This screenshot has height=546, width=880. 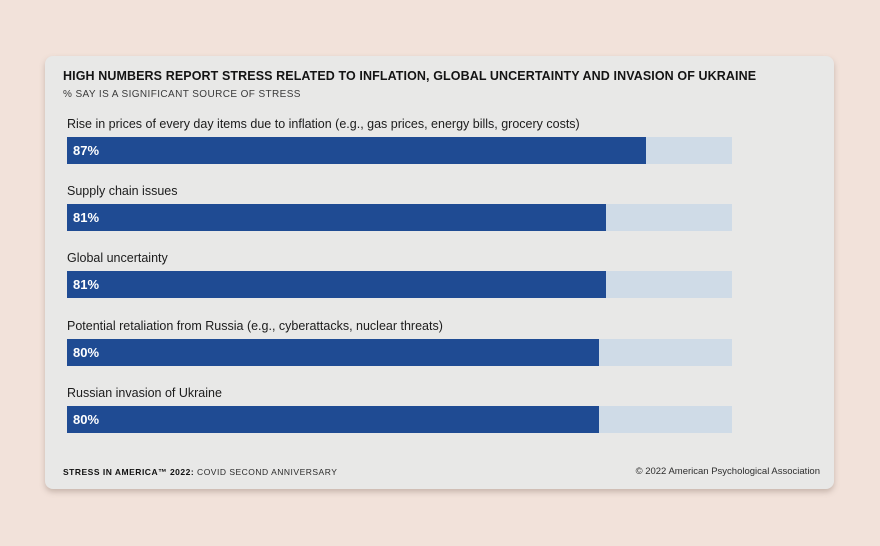 I want to click on source-series: STRESS IN AMERICA™ 2022:, so click(x=129, y=472).